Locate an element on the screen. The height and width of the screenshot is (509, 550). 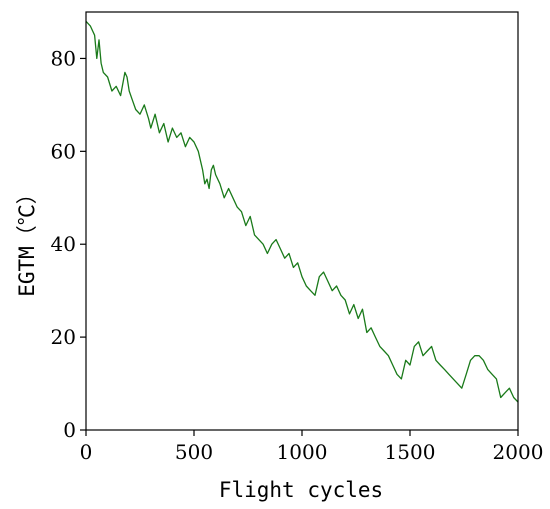
x-tick-label: 1000 is located at coordinates (302, 452).